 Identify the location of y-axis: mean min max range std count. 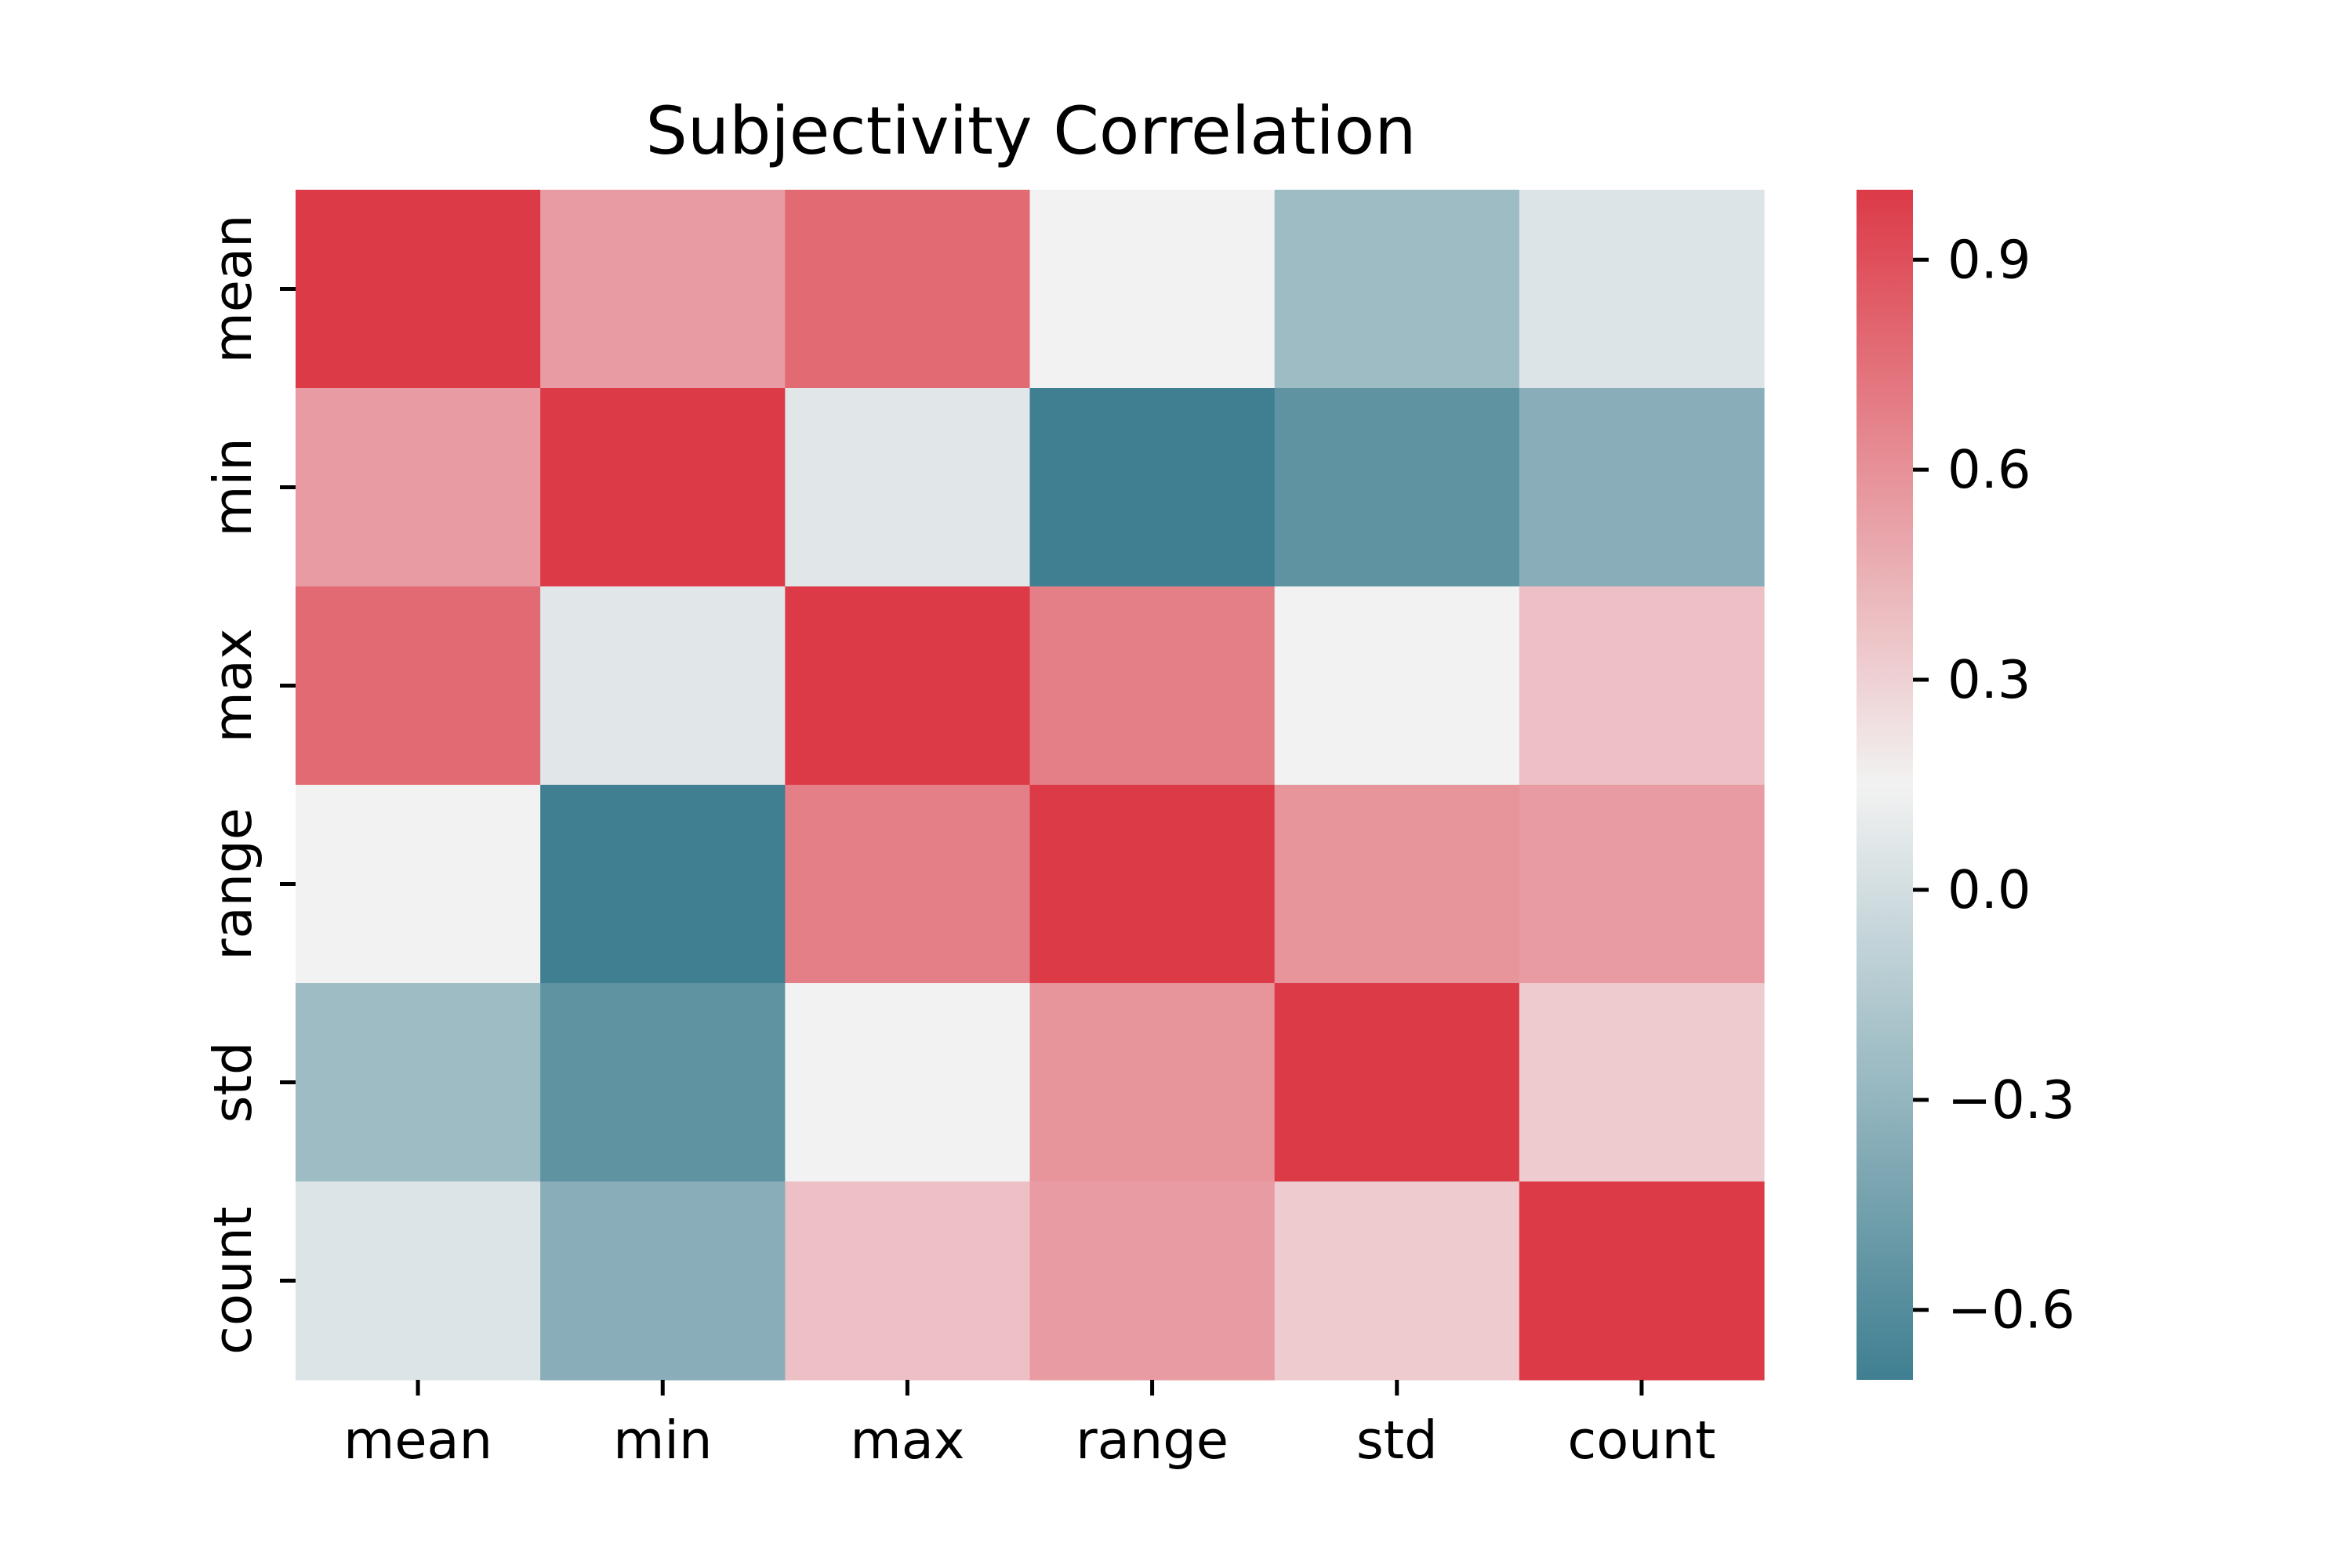
(249, 784).